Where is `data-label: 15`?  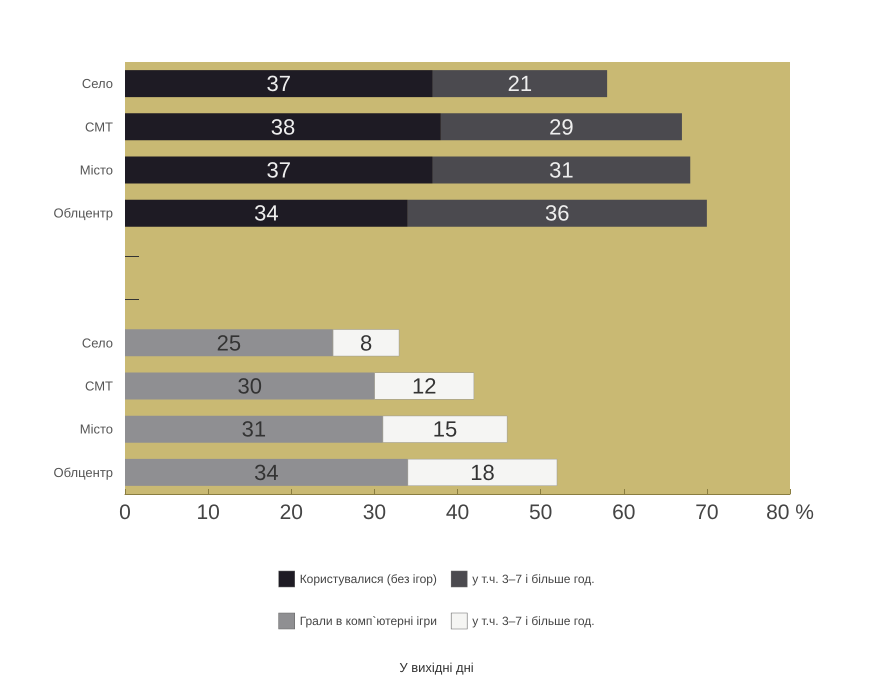
data-label: 15 is located at coordinates (445, 429).